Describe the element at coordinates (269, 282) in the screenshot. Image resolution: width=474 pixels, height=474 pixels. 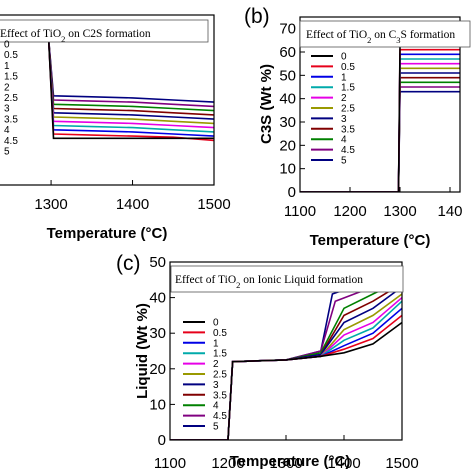
I see `chart-title: Effect of TiO2 on Ionic Liquid formation` at that location.